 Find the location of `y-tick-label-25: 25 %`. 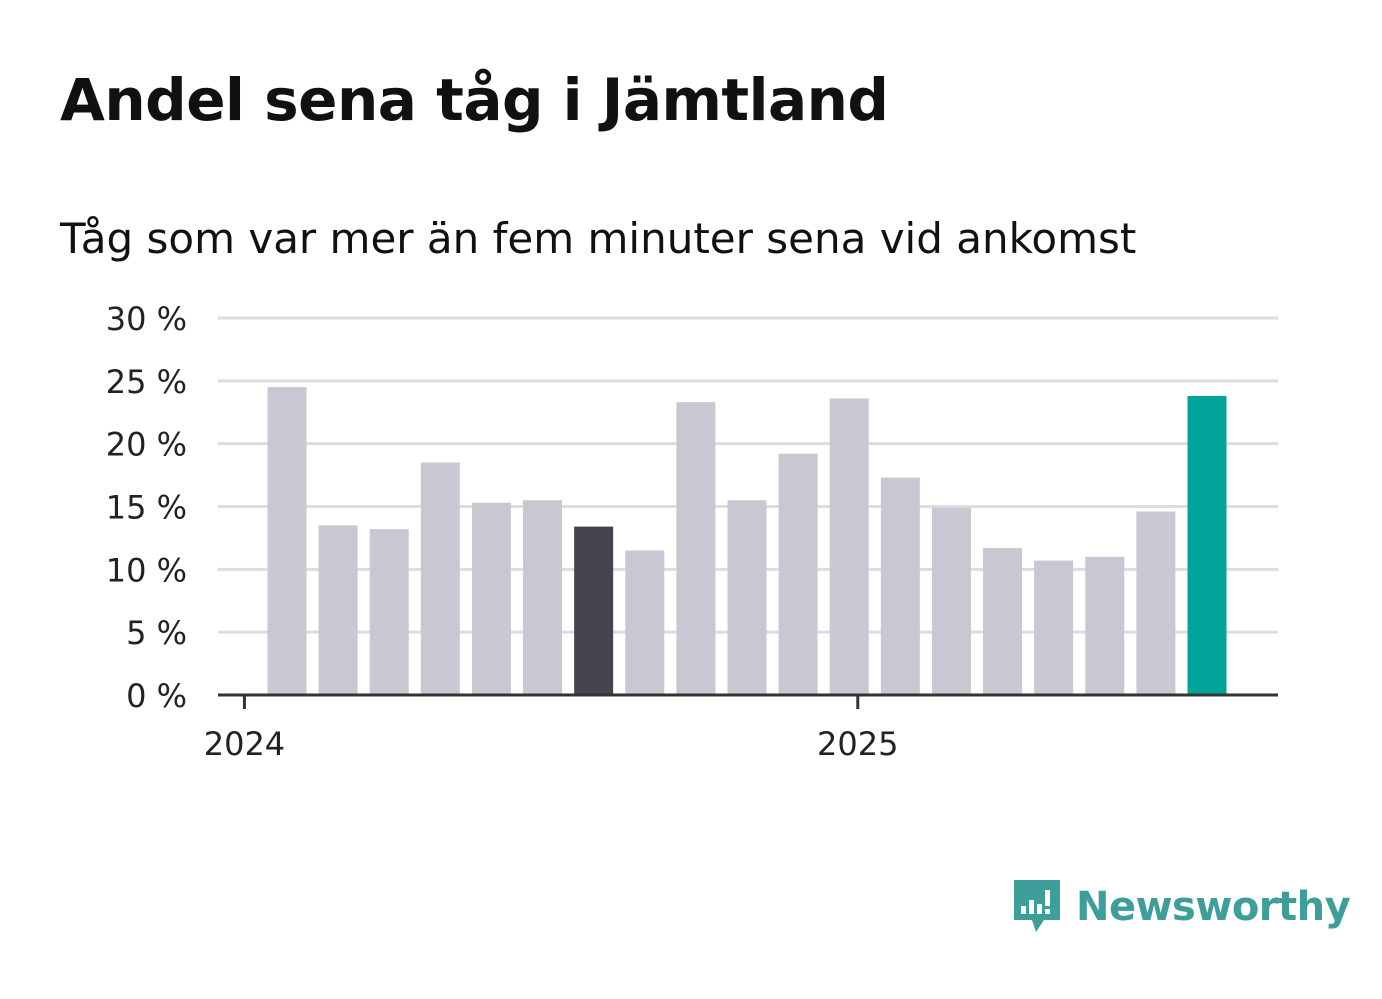

y-tick-label-25: 25 % is located at coordinates (146, 382).